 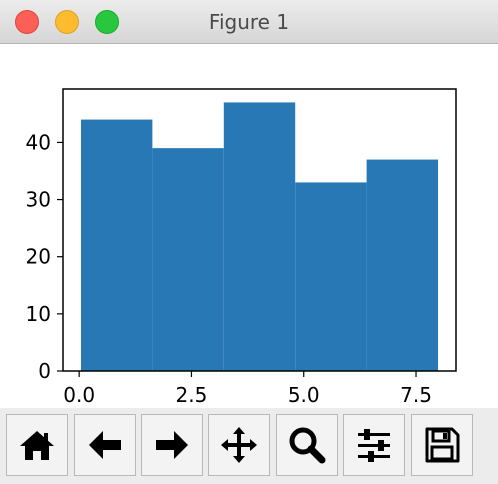 I want to click on back-arrow-icon, so click(x=105, y=445).